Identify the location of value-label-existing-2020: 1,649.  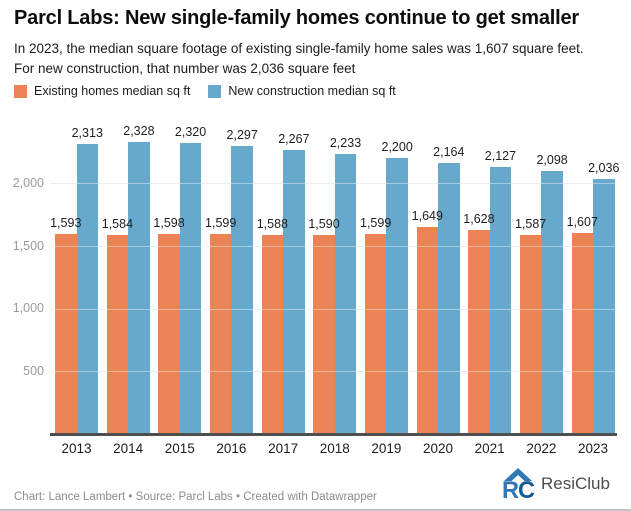
(427, 216).